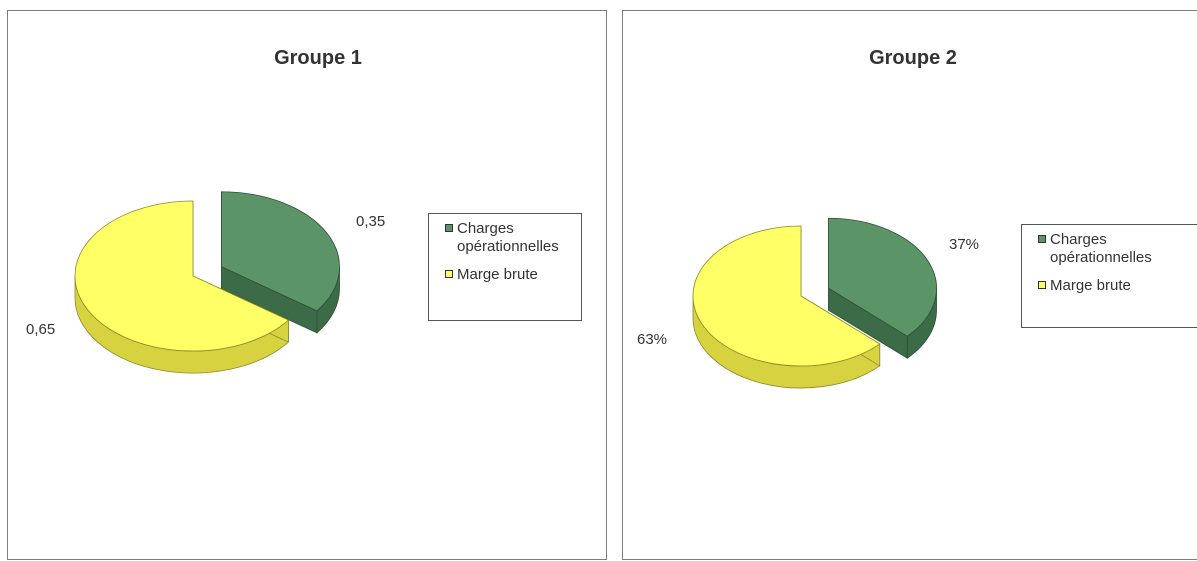  What do you see at coordinates (370, 221) in the screenshot?
I see `data-label-charges: 0,35` at bounding box center [370, 221].